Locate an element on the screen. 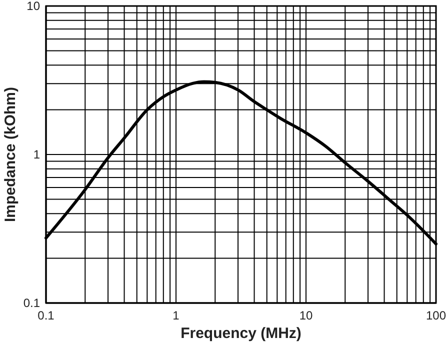 This screenshot has width=448, height=344. y-tick-label: 10 is located at coordinates (33, 6).